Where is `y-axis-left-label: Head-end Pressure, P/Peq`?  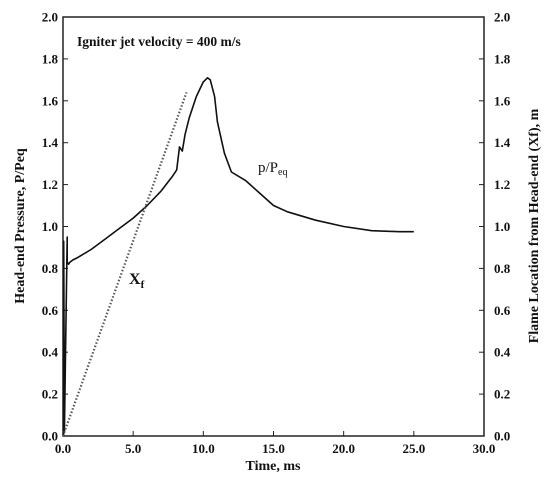
y-axis-left-label: Head-end Pressure, P/Peq is located at coordinates (20, 226).